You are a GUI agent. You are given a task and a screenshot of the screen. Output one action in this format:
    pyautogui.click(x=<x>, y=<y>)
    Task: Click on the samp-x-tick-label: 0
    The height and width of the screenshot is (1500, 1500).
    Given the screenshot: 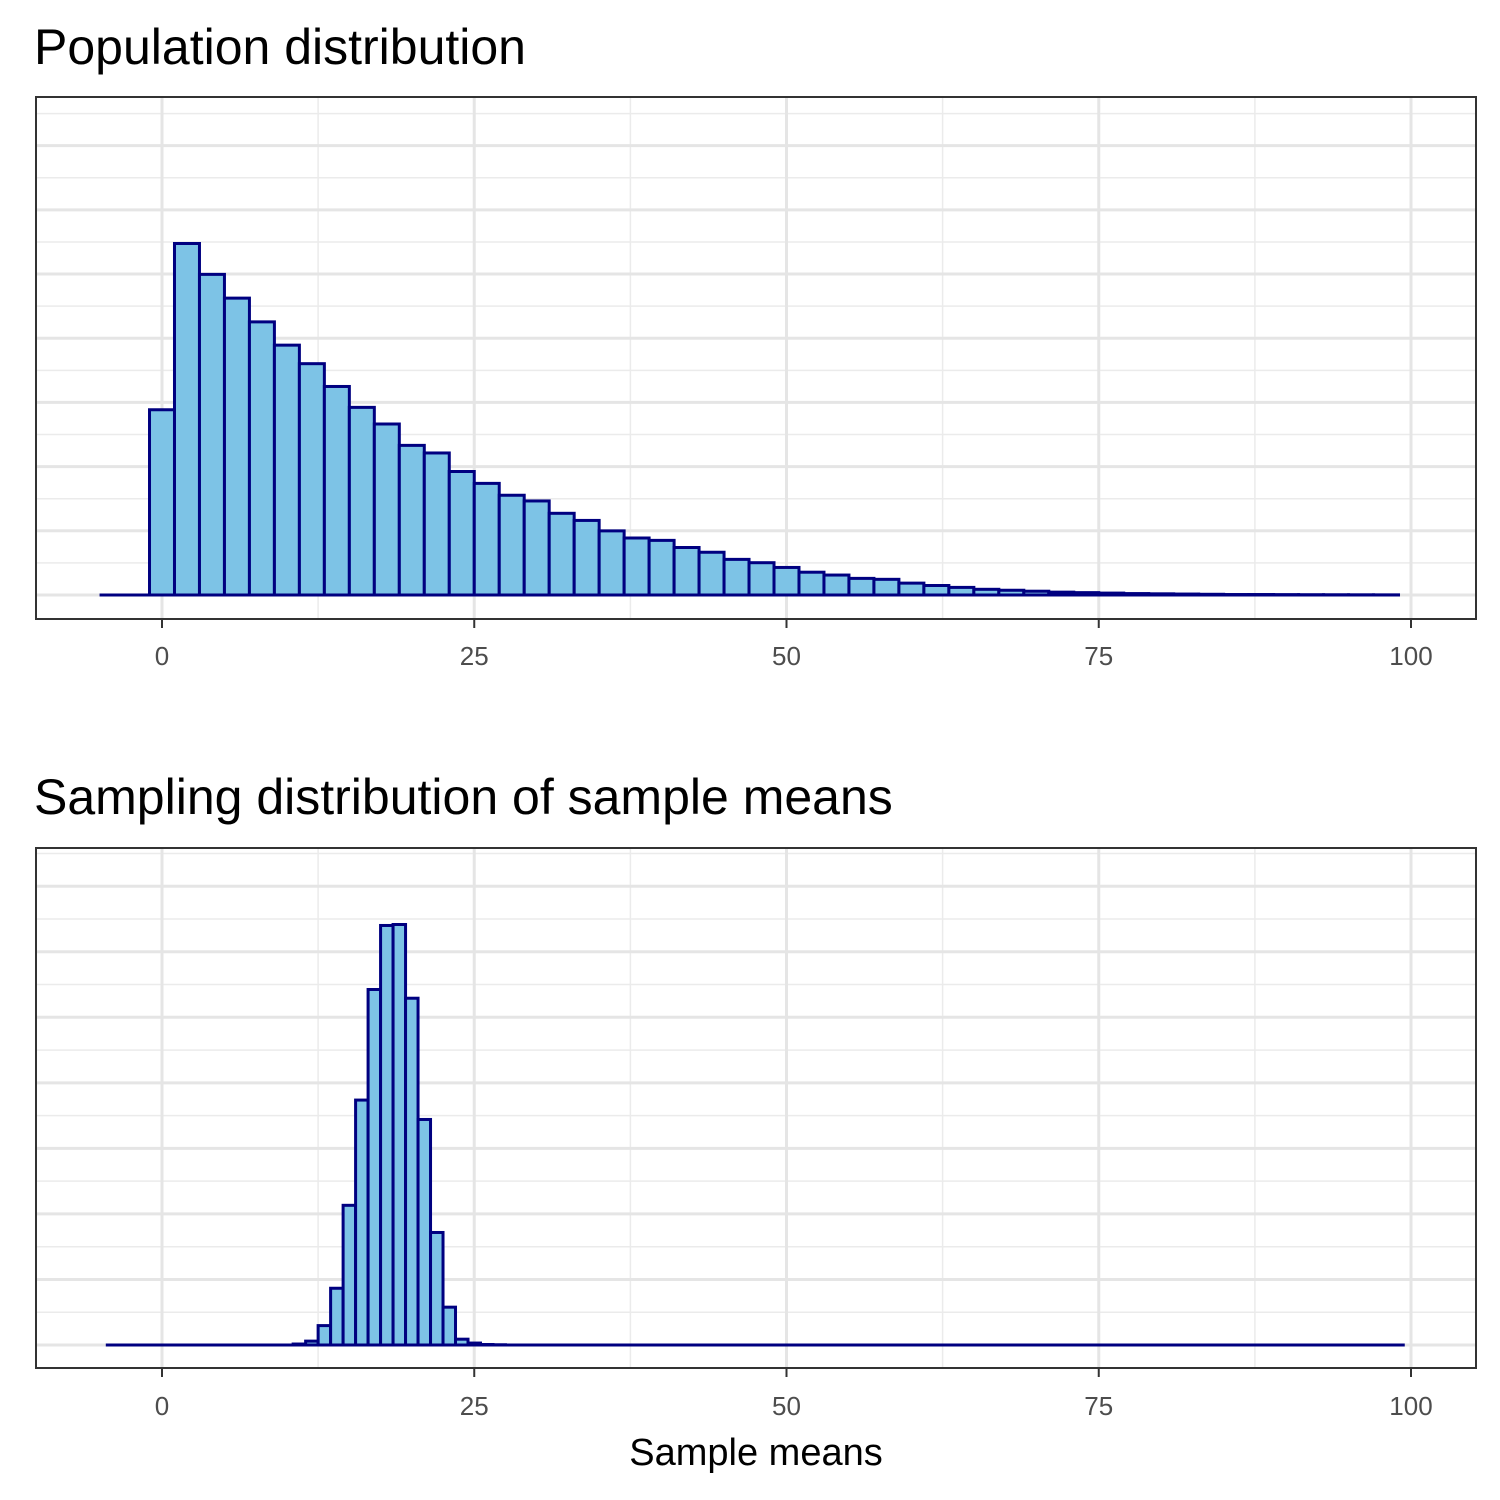 What is the action you would take?
    pyautogui.click(x=162, y=1406)
    